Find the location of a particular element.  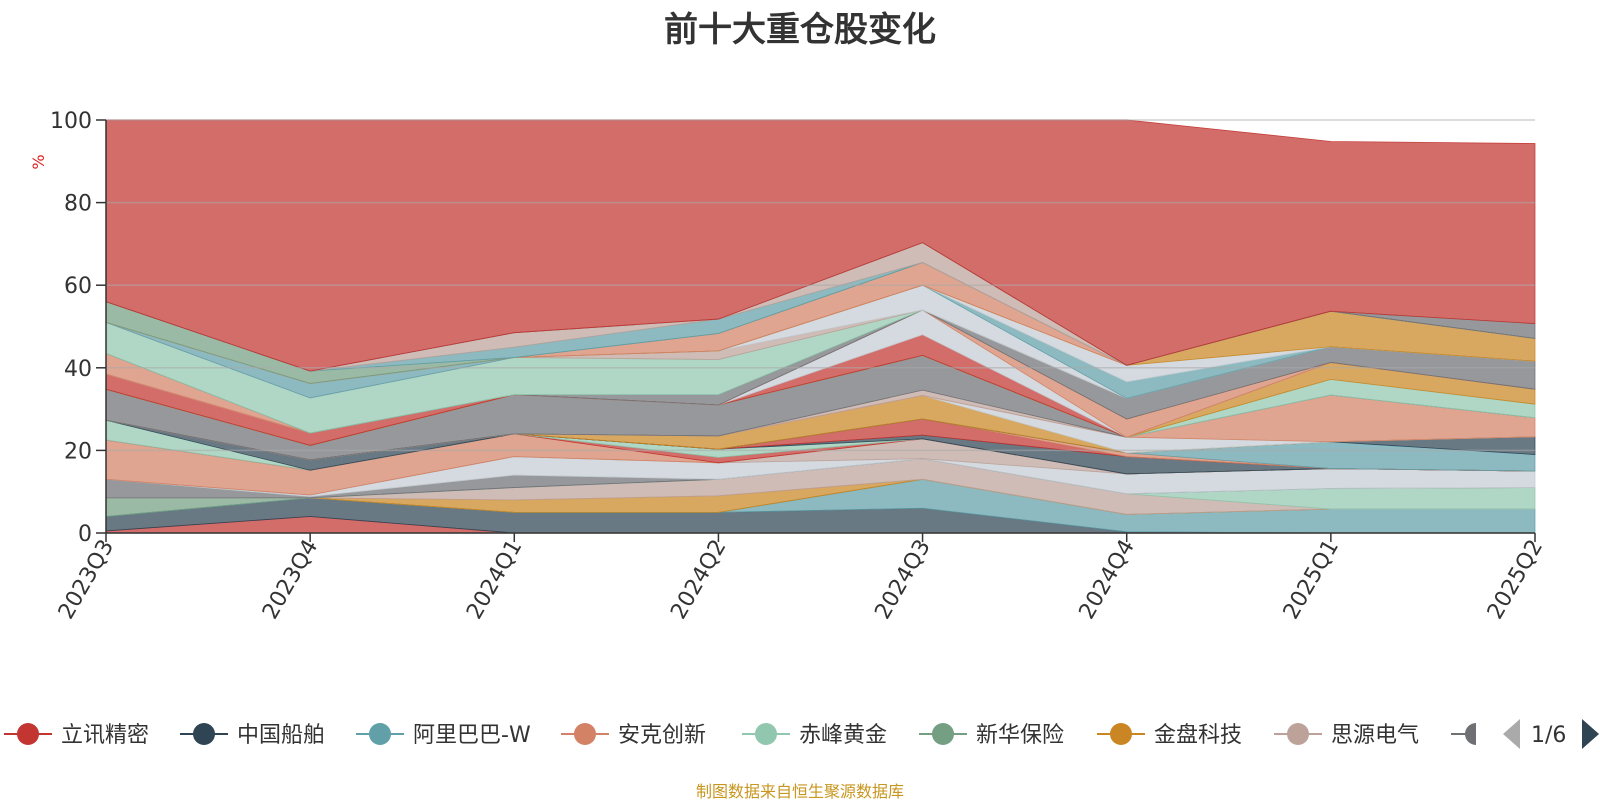

legend-label: 阿里巴巴-W is located at coordinates (472, 735).